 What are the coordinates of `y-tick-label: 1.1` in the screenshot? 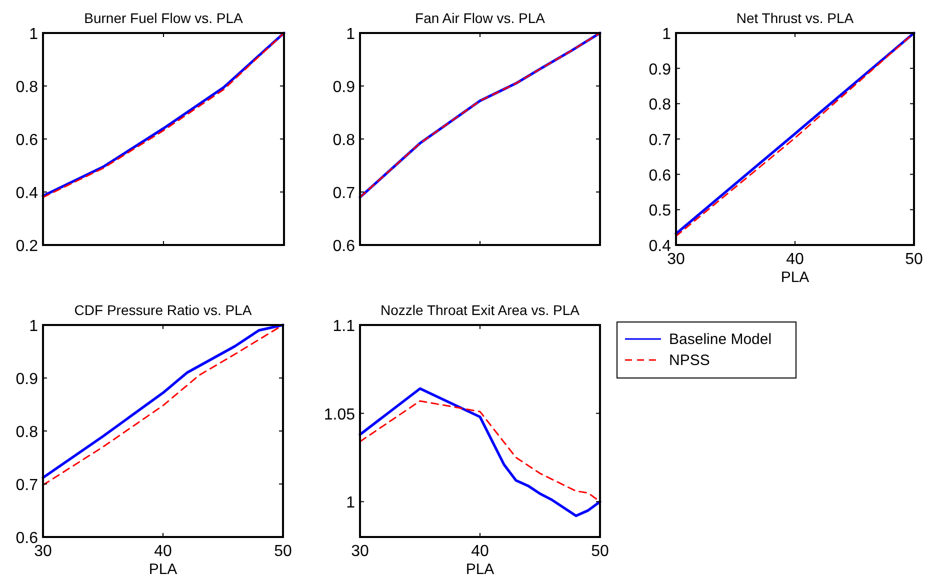 It's located at (344, 326).